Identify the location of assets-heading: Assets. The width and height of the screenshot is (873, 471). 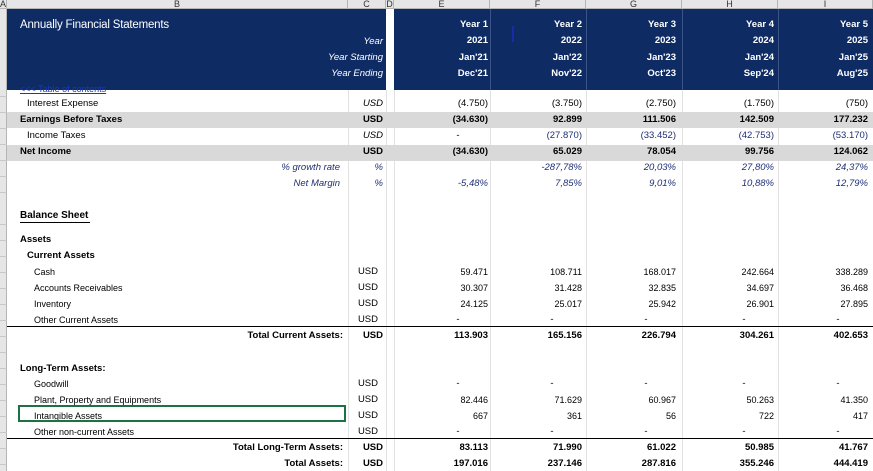
(36, 239).